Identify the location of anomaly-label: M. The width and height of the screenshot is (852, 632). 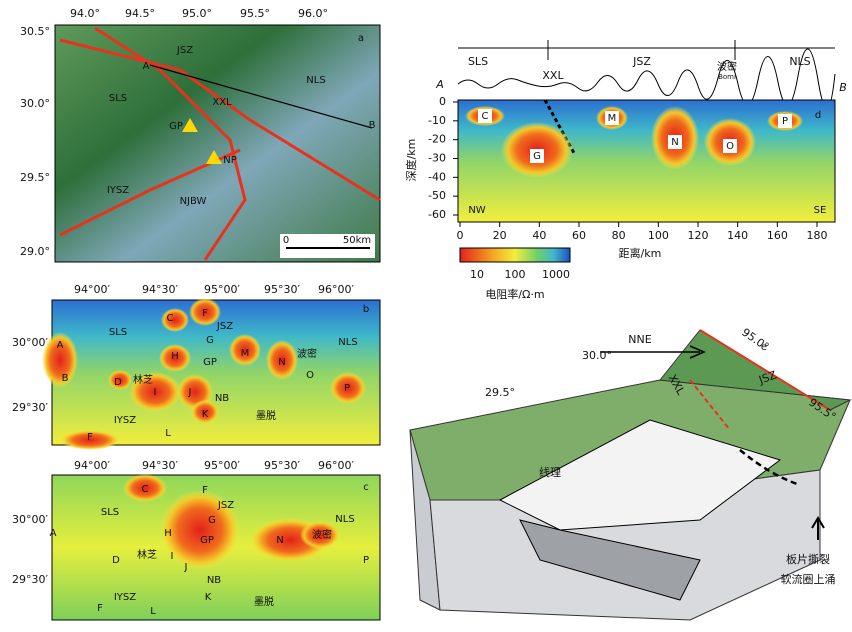
(612, 118).